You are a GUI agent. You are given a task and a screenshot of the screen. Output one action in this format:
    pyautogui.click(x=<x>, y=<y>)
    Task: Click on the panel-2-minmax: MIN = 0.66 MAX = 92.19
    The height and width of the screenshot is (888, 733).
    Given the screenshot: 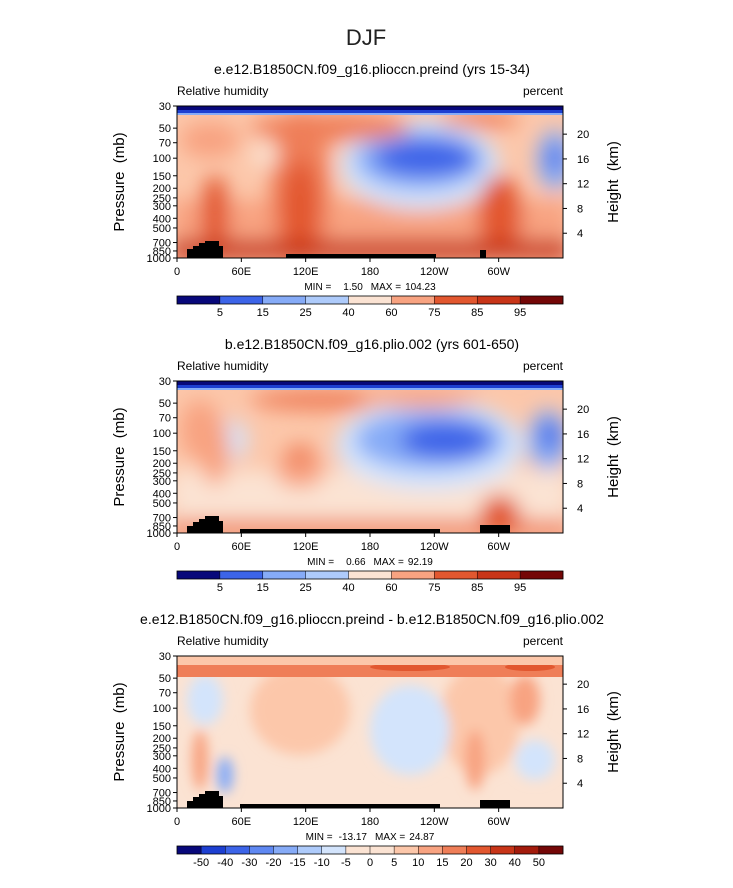 What is the action you would take?
    pyautogui.click(x=370, y=562)
    